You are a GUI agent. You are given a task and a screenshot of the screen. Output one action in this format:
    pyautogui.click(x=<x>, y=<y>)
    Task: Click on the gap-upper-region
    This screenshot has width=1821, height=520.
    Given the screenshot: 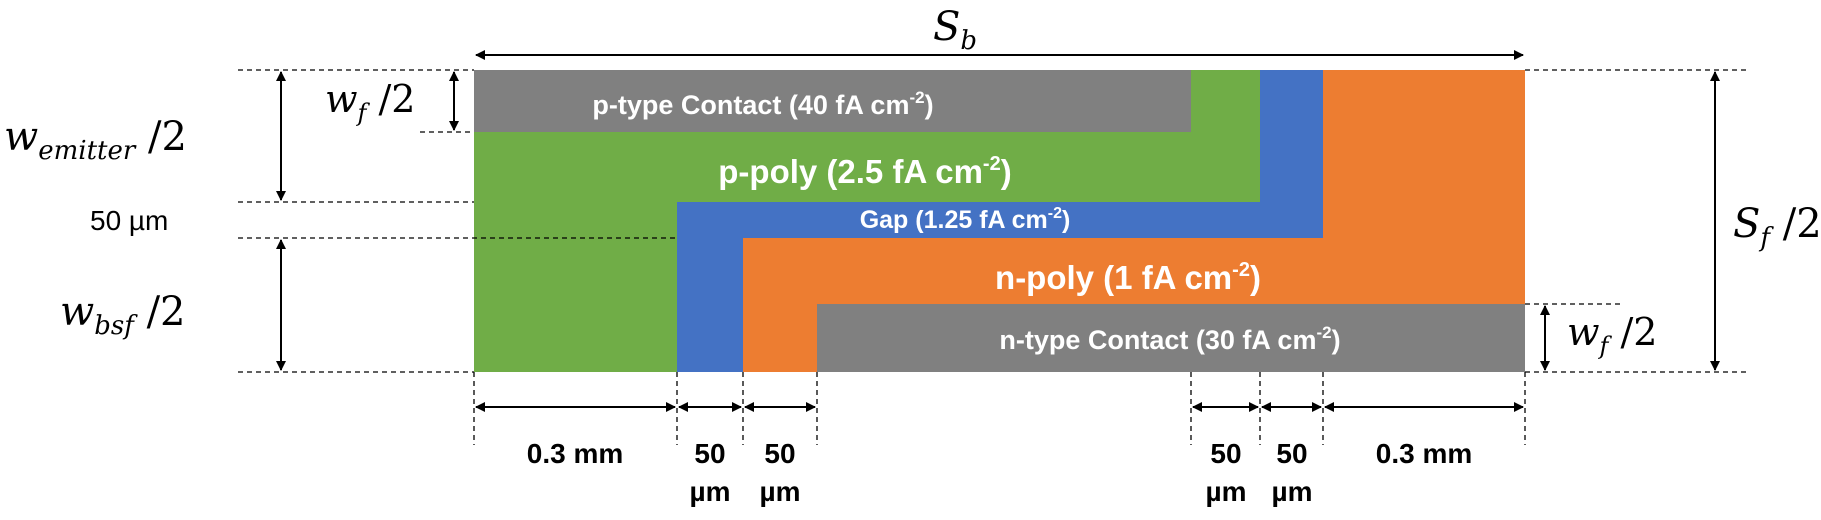 What is the action you would take?
    pyautogui.click(x=1291, y=136)
    